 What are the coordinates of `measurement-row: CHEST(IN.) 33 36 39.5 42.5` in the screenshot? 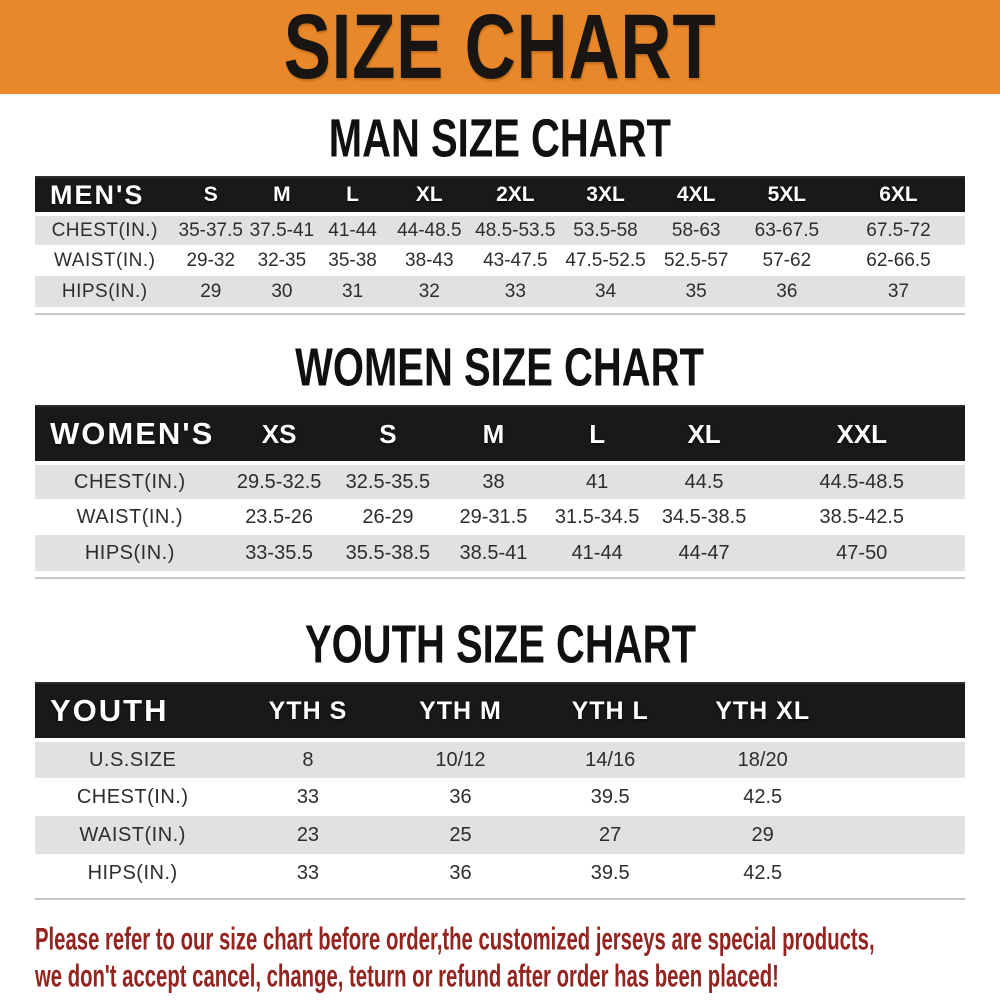 It's located at (500, 797).